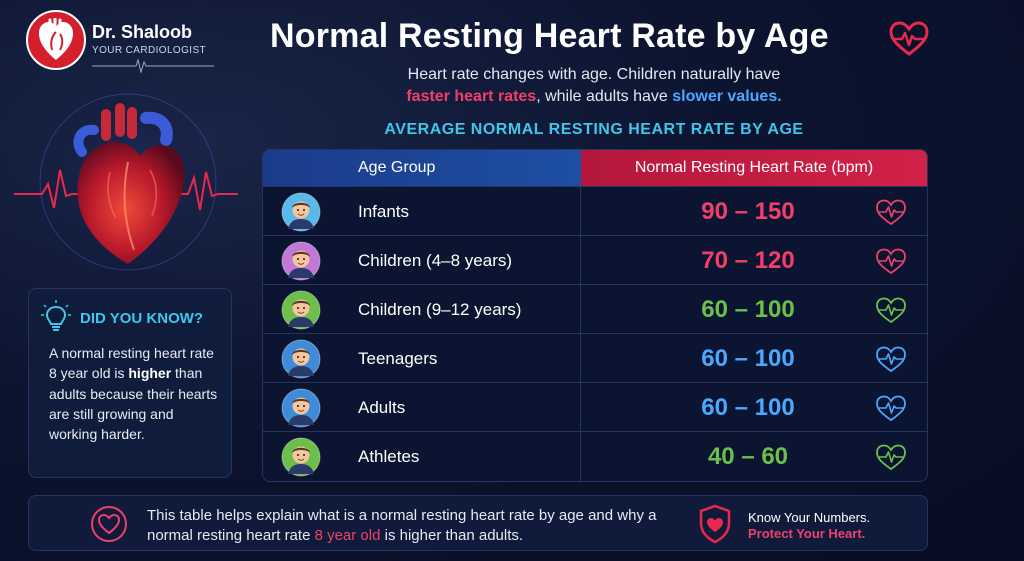 The height and width of the screenshot is (561, 1024). What do you see at coordinates (301, 212) in the screenshot?
I see `infant-avatar` at bounding box center [301, 212].